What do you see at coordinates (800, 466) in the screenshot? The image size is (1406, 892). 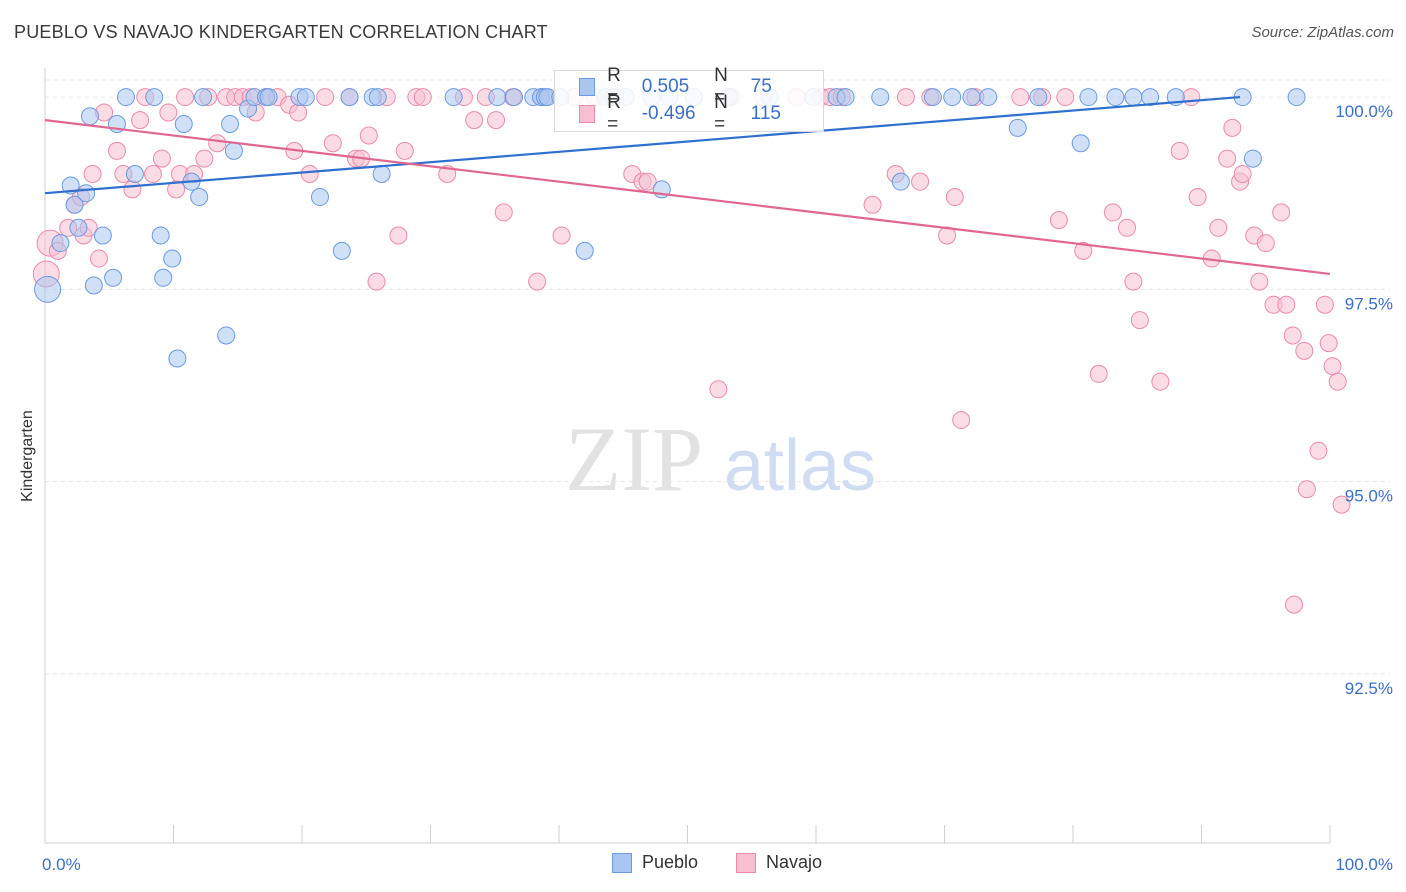 I see `watermark-atlas: atlas` at bounding box center [800, 466].